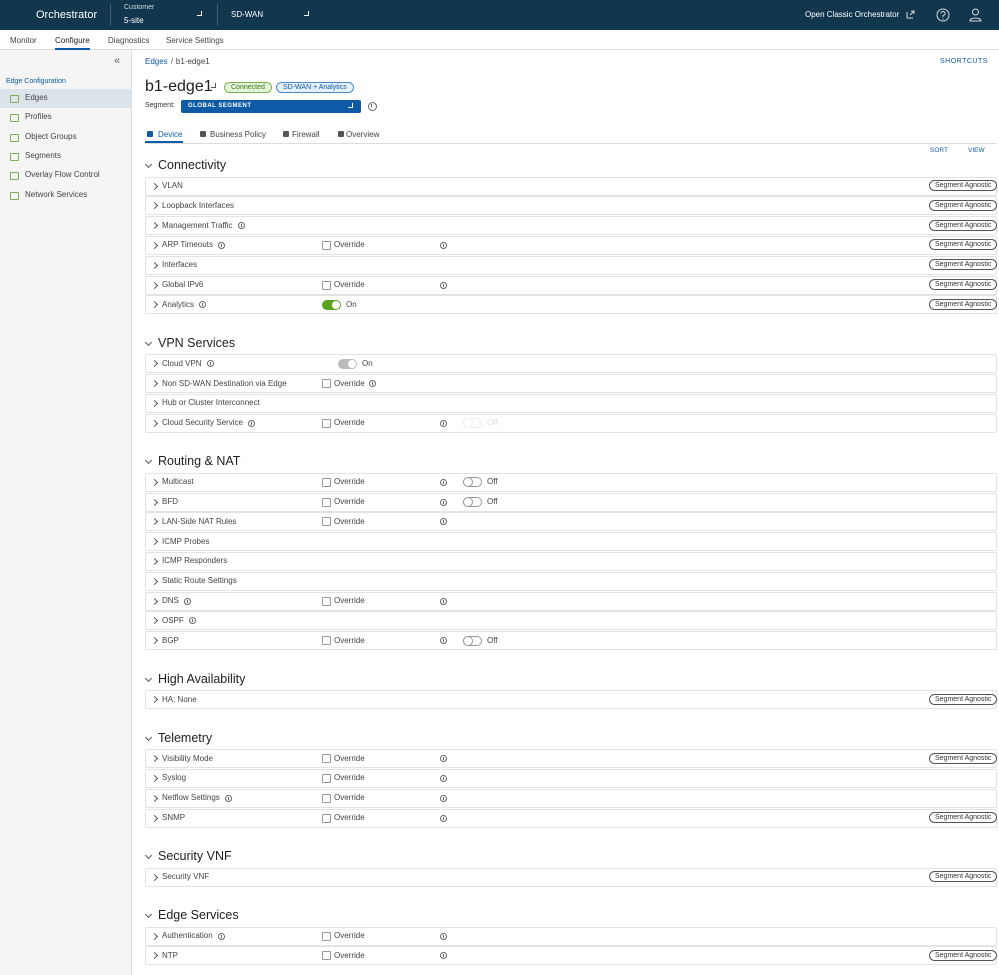 The image size is (999, 975). What do you see at coordinates (179, 61) in the screenshot?
I see `breadcrumb: Edges / b1-edge1` at bounding box center [179, 61].